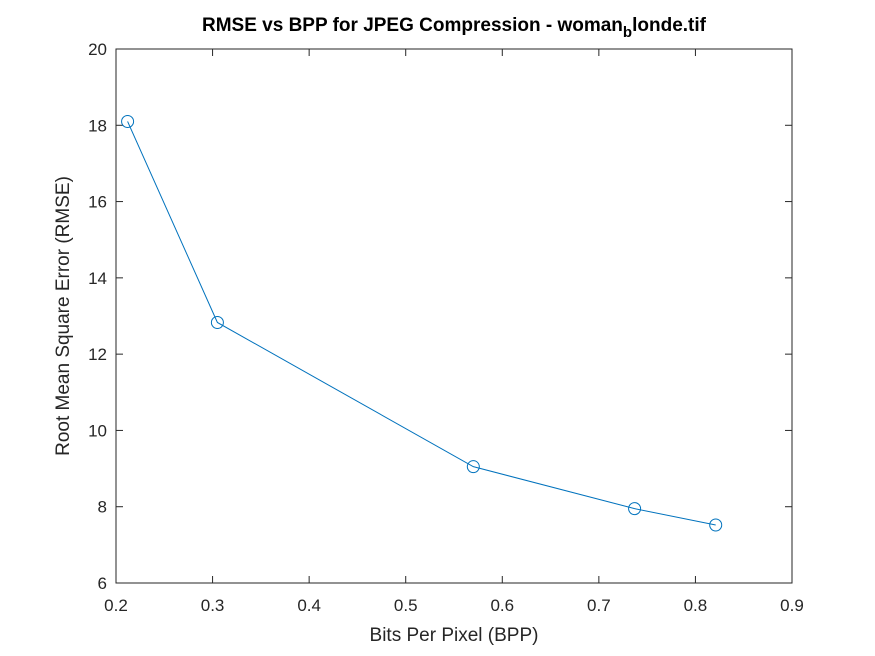  I want to click on y-axis-label: Root Mean Square Error (RMSE), so click(63, 316).